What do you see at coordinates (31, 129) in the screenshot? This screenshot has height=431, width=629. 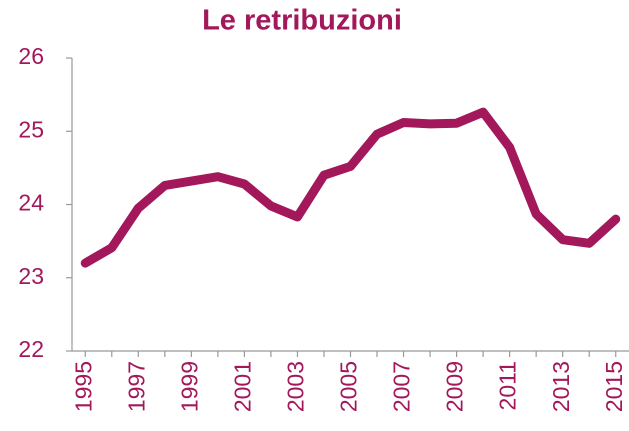 I see `y-tick-label: 25` at bounding box center [31, 129].